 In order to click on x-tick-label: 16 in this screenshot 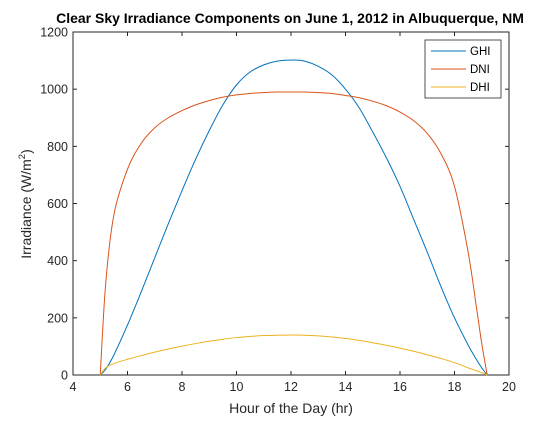, I will do `click(400, 387)`.